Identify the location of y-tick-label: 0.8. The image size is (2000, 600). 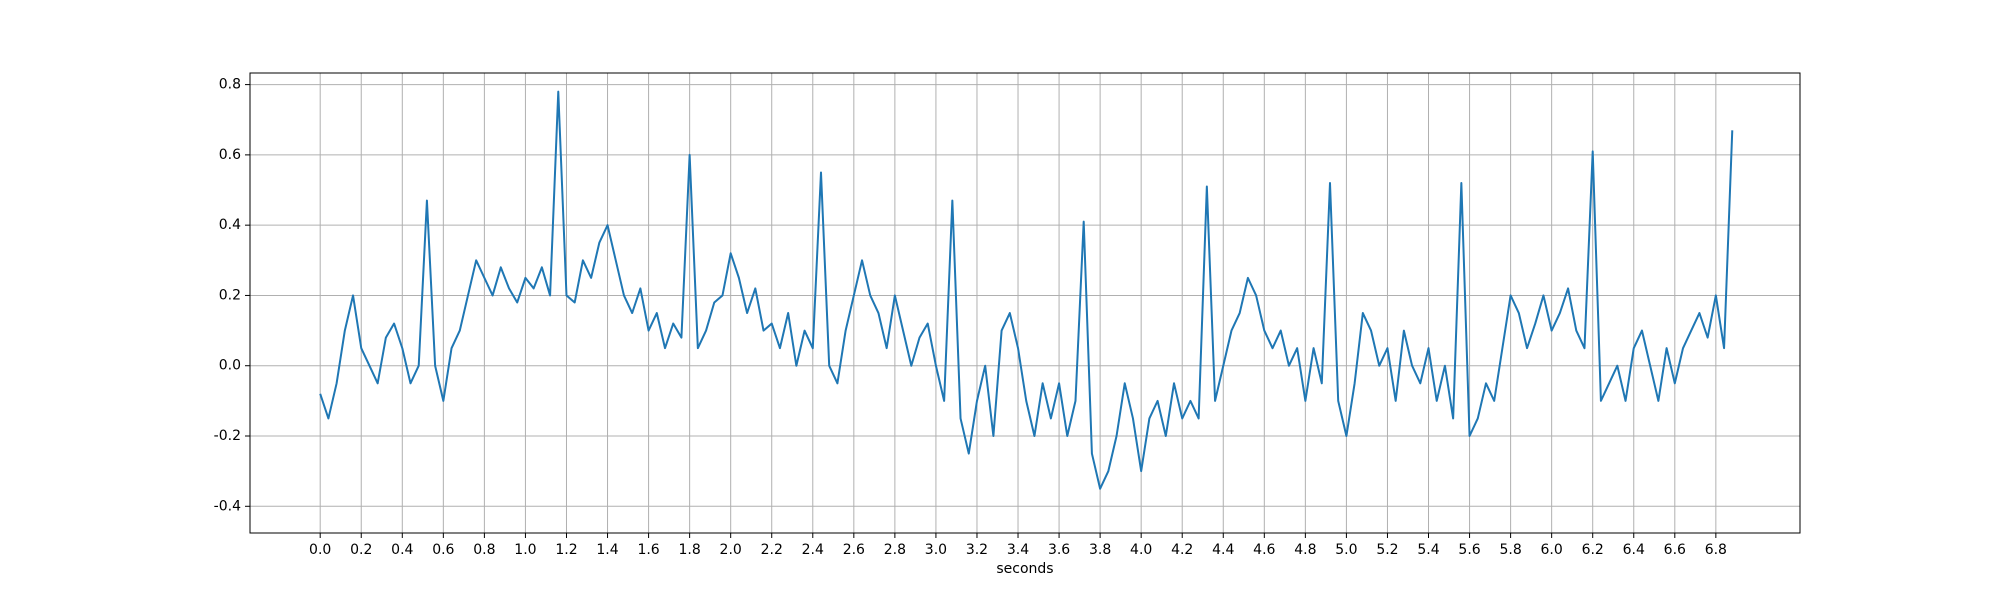
(230, 85).